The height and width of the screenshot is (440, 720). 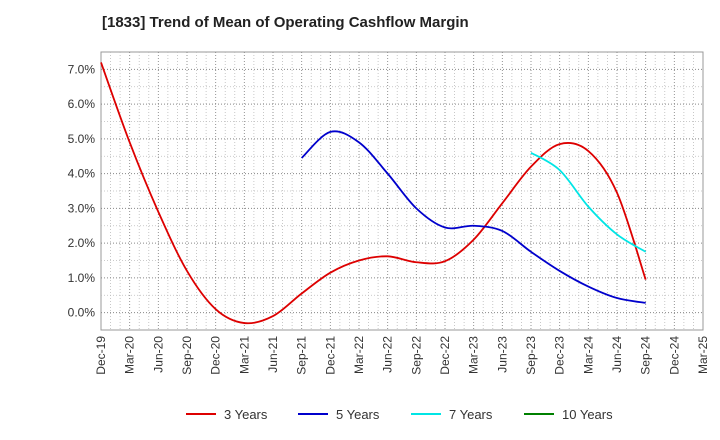 What do you see at coordinates (703, 355) in the screenshot?
I see `x-tick-label: Mar-25` at bounding box center [703, 355].